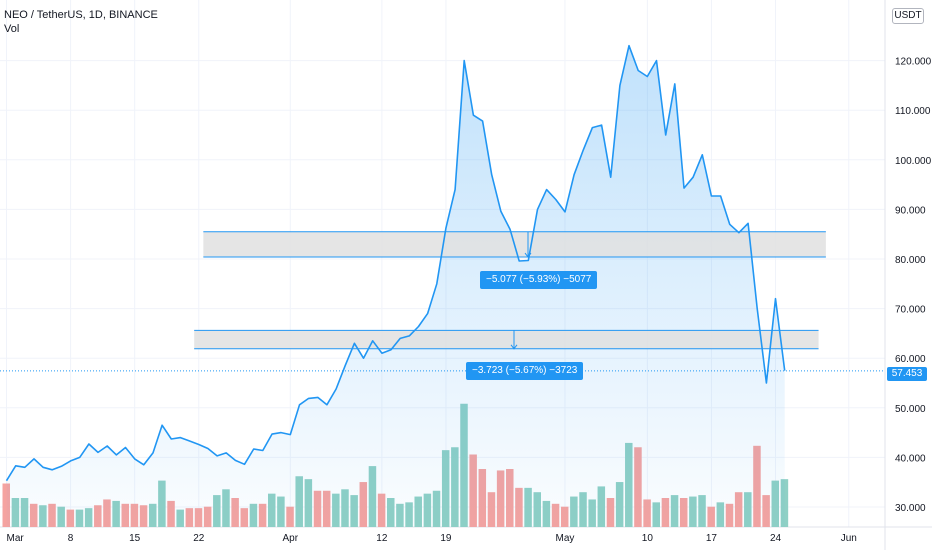 The image size is (932, 550). I want to click on x-tick-label: 24, so click(776, 538).